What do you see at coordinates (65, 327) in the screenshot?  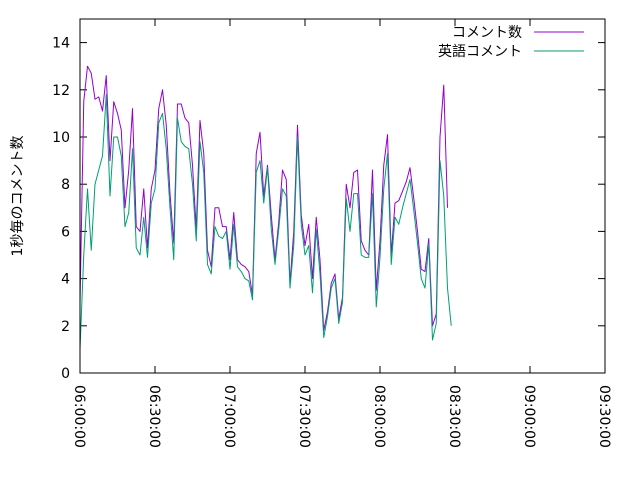 I see `y-tick-label: 2` at bounding box center [65, 327].